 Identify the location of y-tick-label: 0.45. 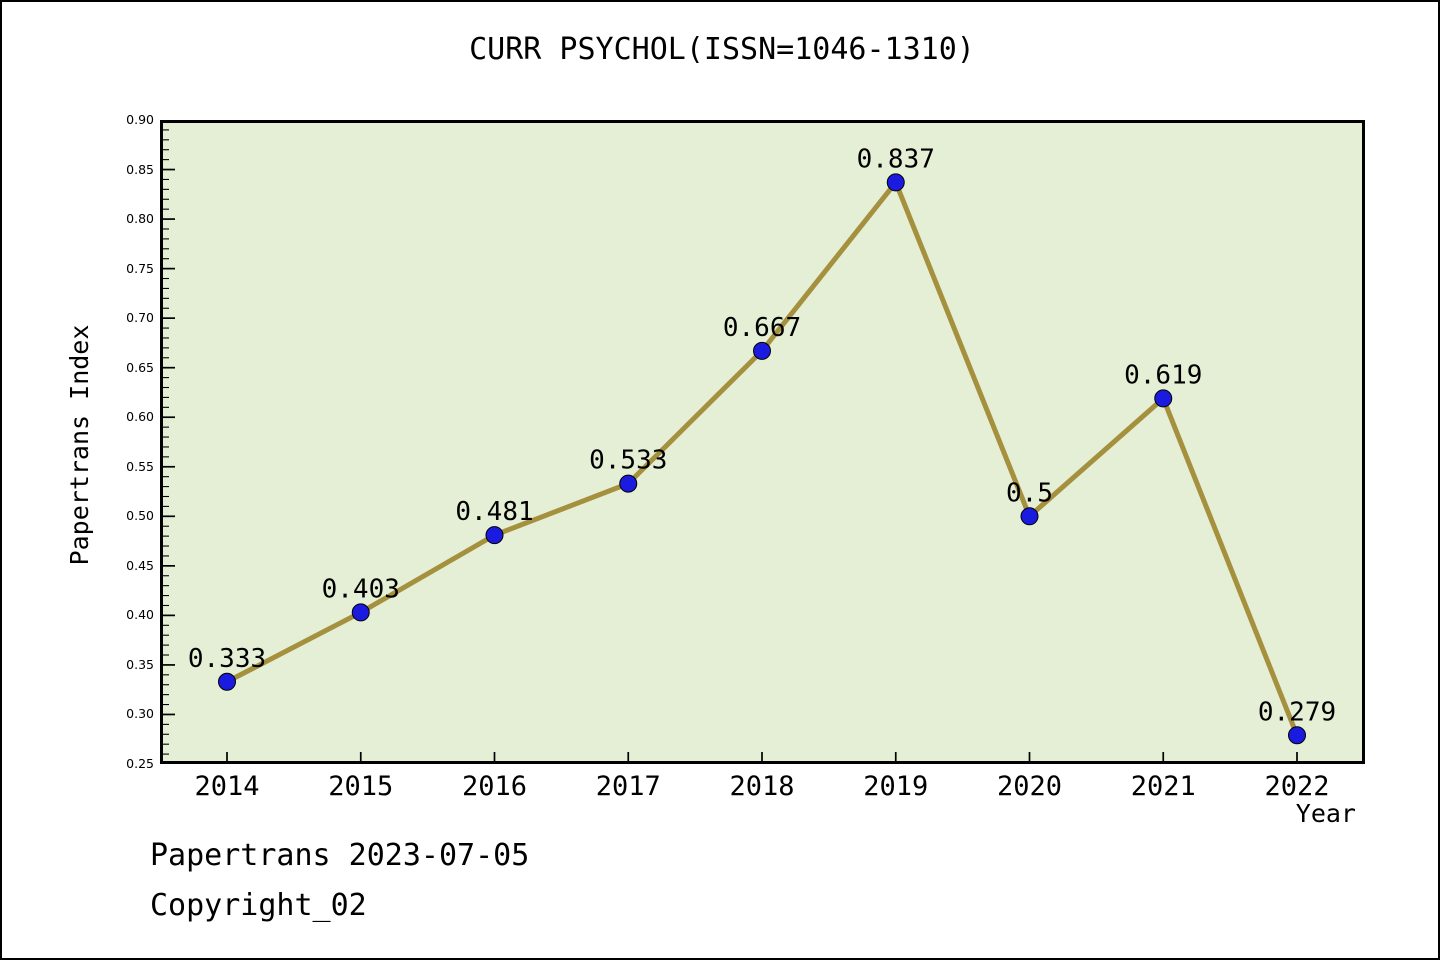
(140, 565).